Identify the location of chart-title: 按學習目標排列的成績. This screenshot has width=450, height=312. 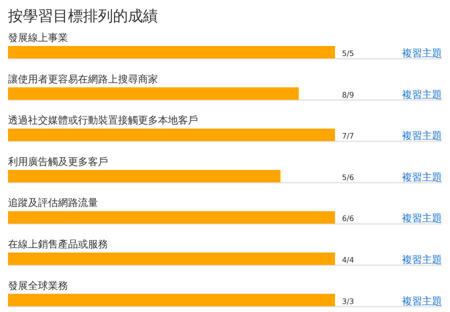
(83, 16).